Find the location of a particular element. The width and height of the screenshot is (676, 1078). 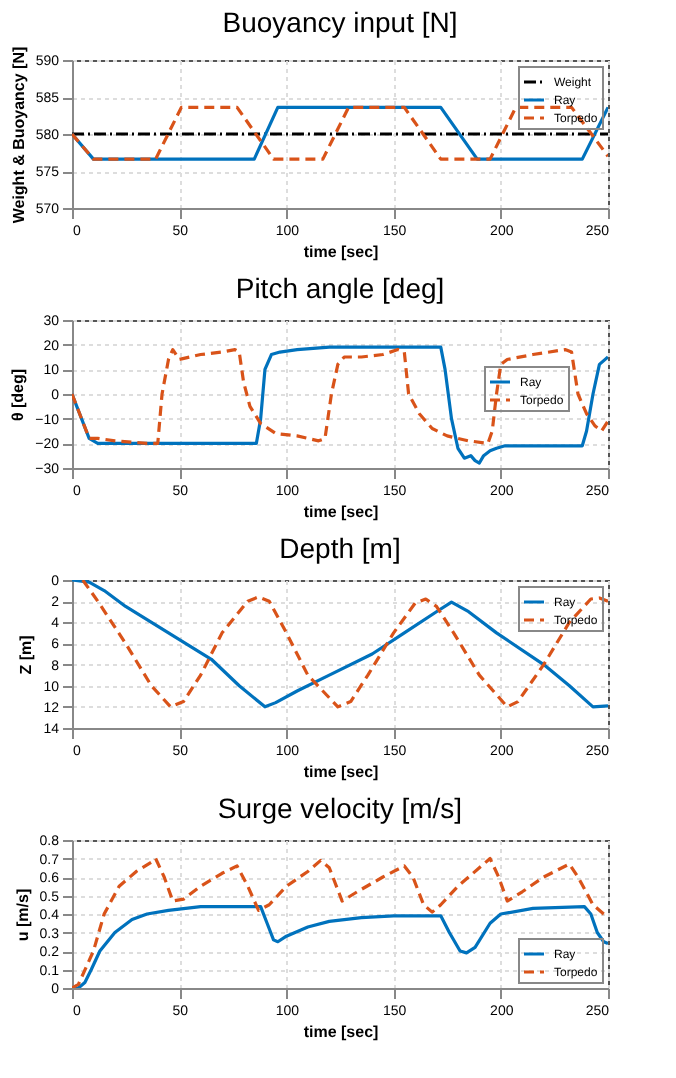

y-axis-title: u [m/s] is located at coordinates (22, 915).